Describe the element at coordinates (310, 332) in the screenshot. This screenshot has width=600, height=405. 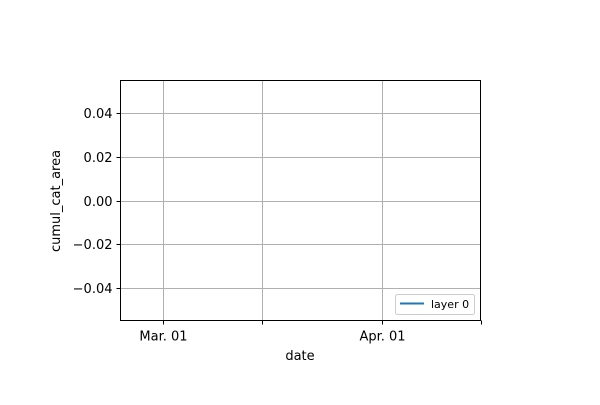
I see `x-axis: Mar. 01 Apr. 01` at that location.